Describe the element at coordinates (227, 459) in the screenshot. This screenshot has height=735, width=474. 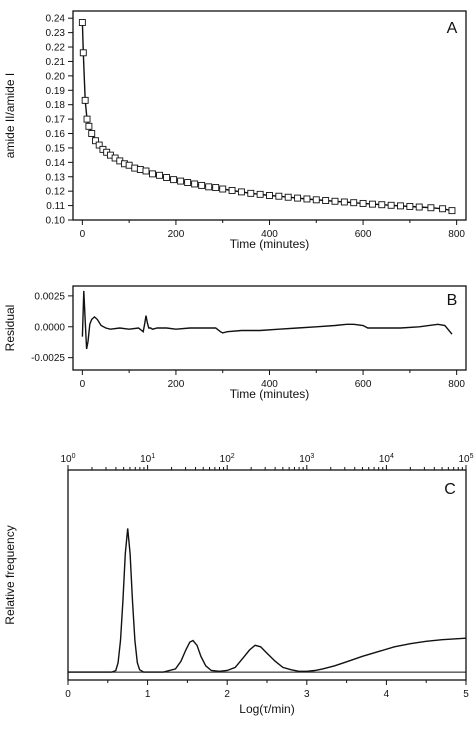
I see `top-axis-tick-label: 10²` at that location.